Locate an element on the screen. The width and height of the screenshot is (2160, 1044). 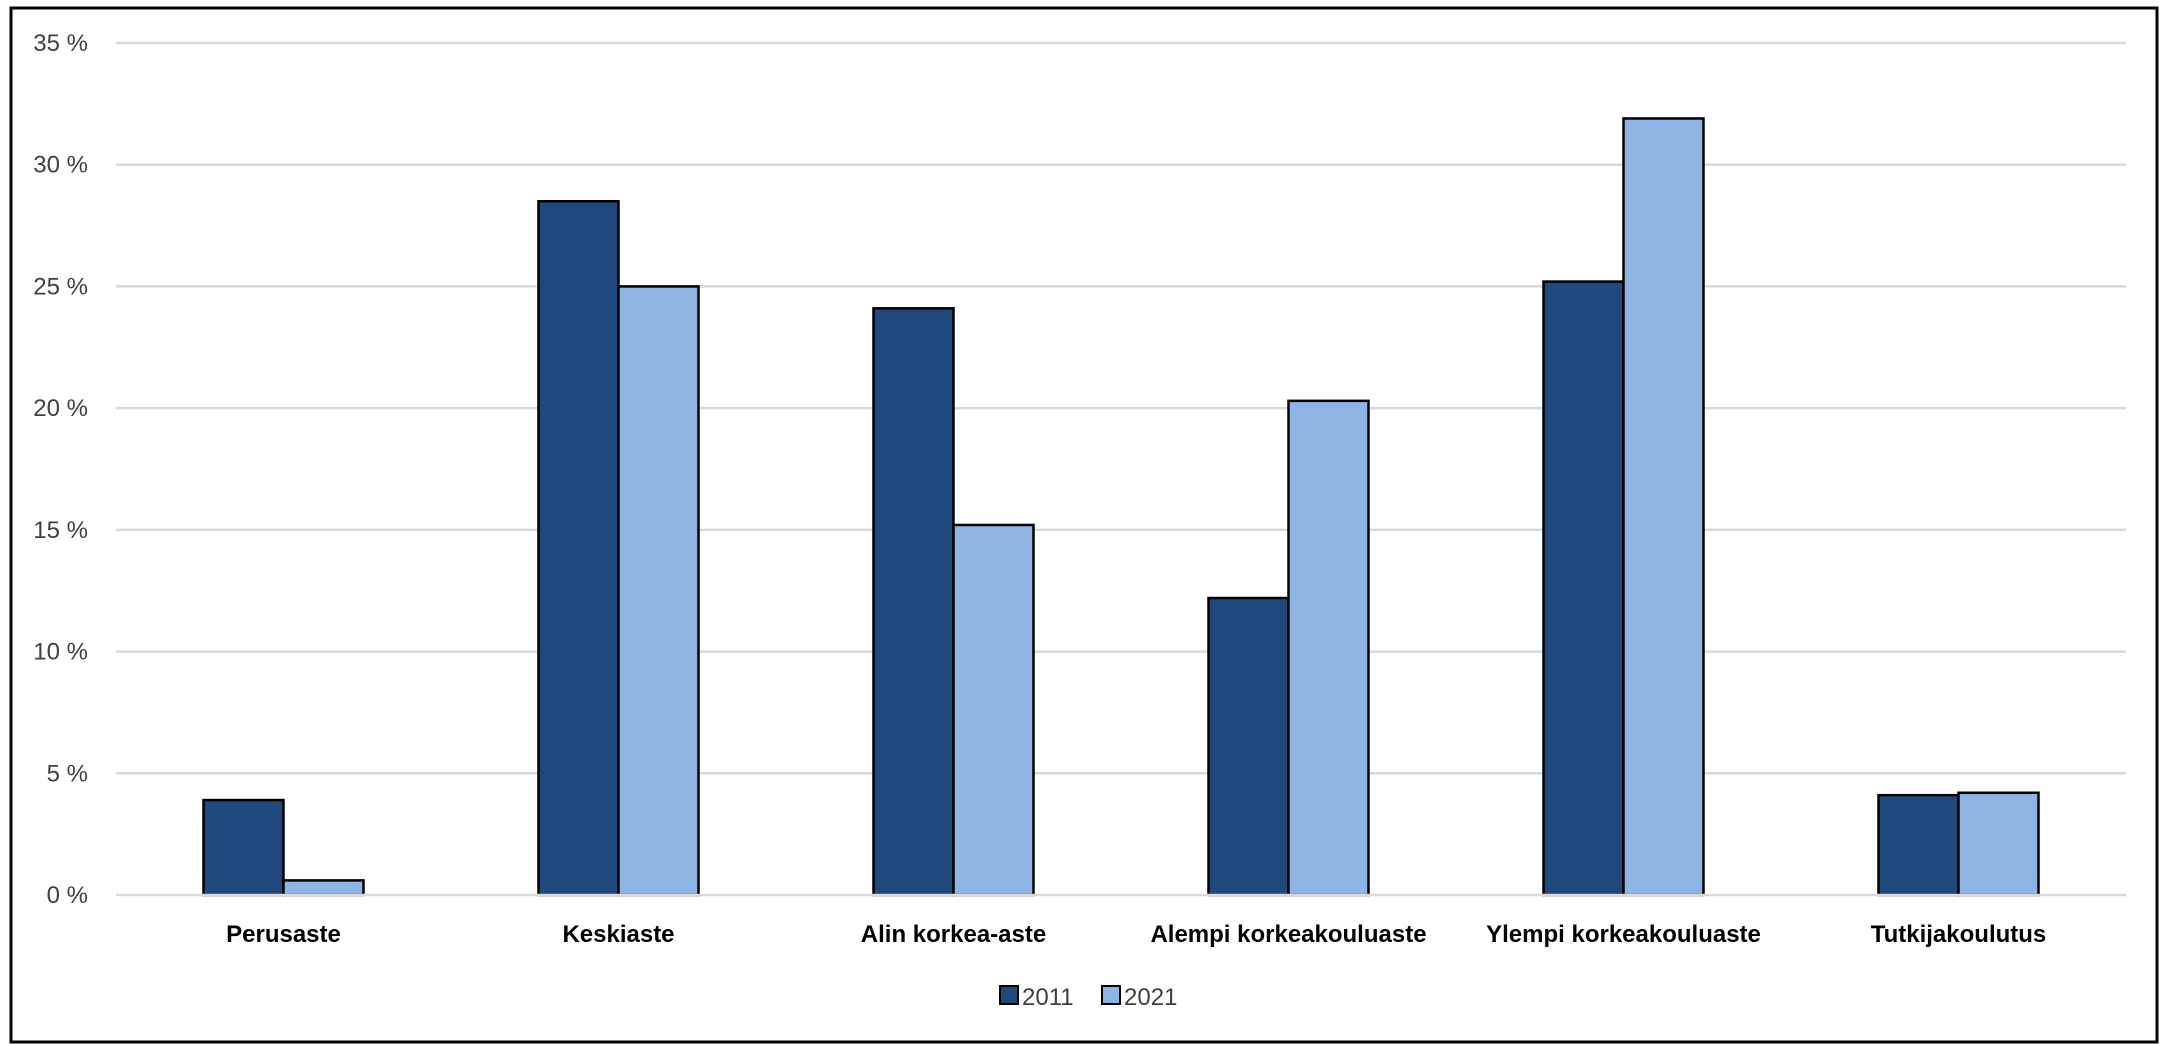
y-tick-label: 5 % is located at coordinates (67, 773).